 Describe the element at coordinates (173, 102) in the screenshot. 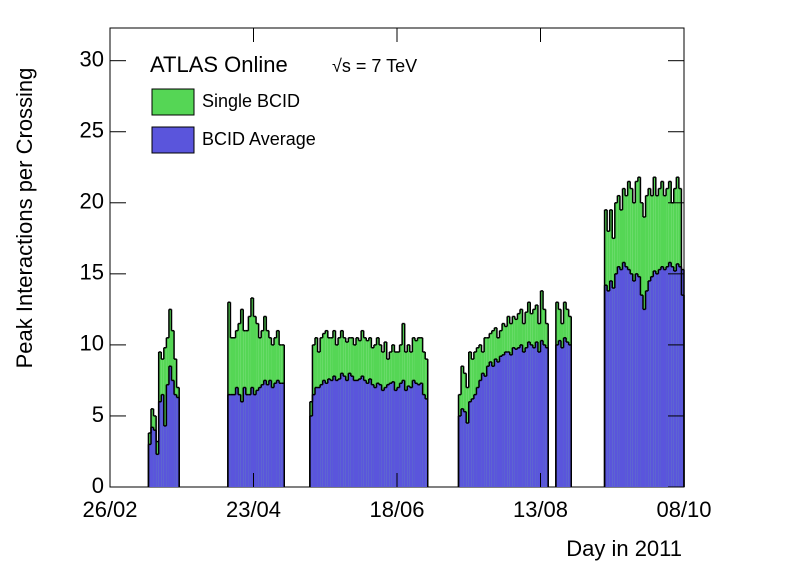

I see `legend-swatch` at that location.